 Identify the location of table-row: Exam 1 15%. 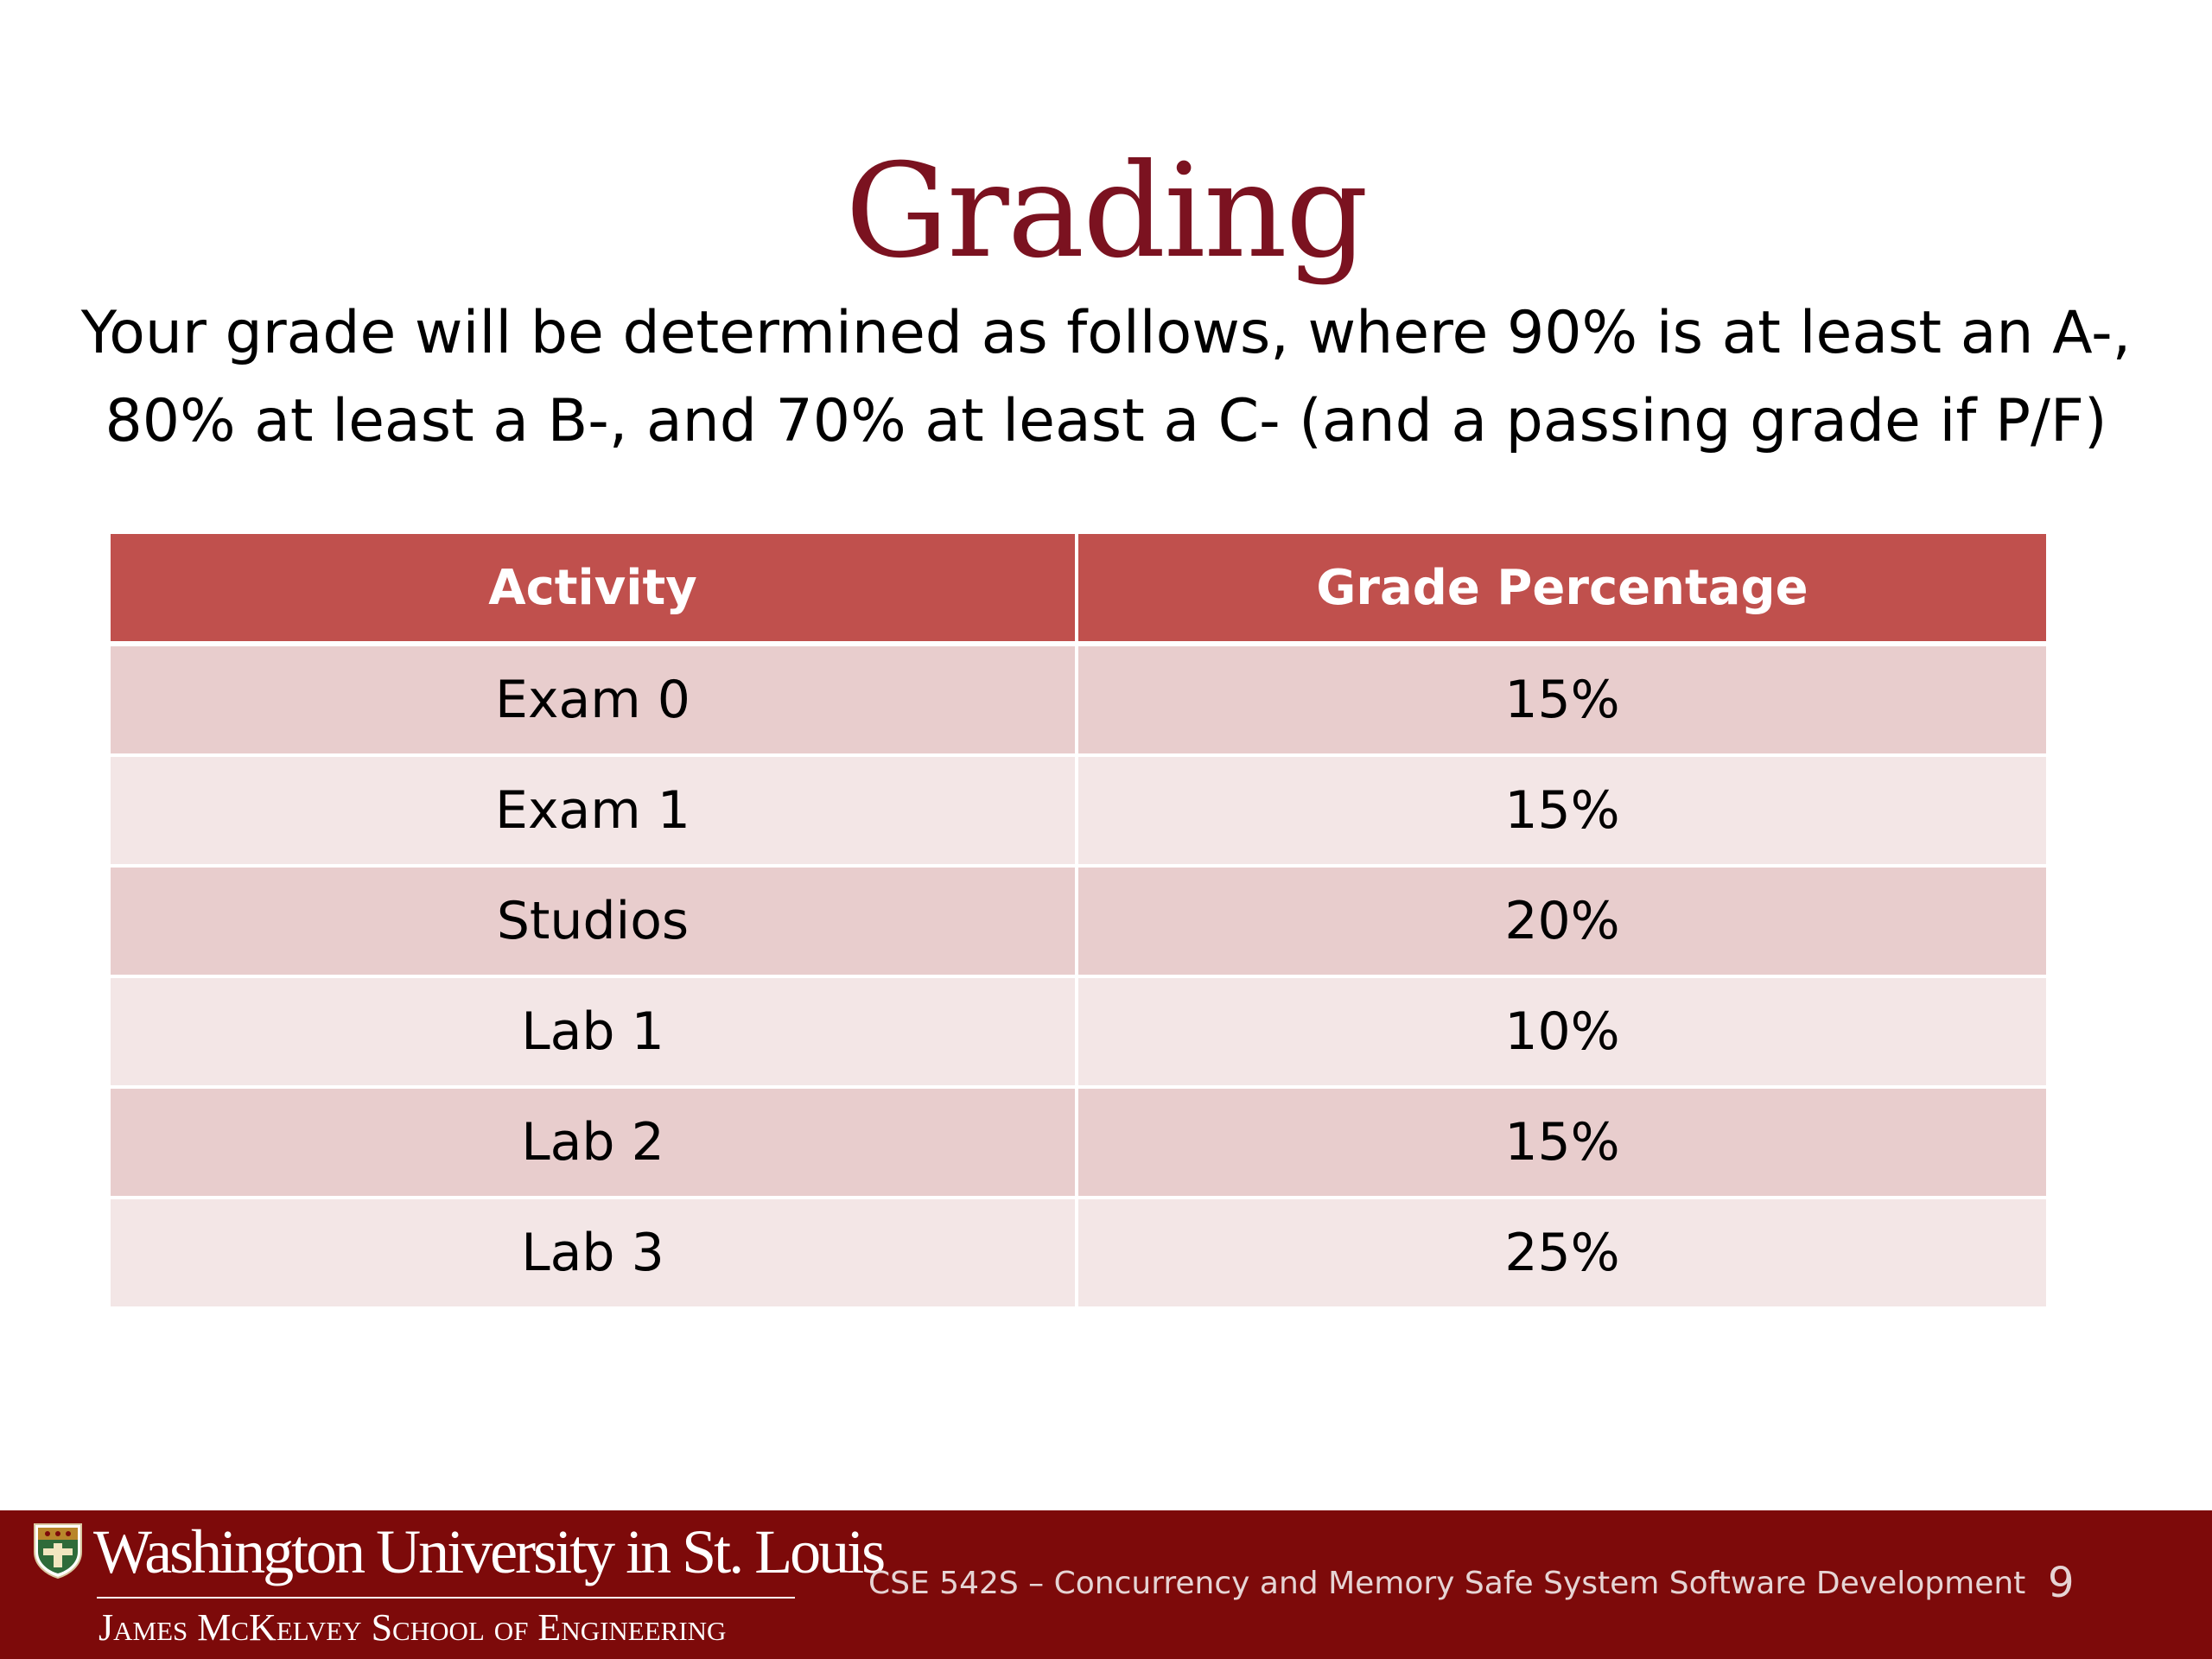
(1078, 811).